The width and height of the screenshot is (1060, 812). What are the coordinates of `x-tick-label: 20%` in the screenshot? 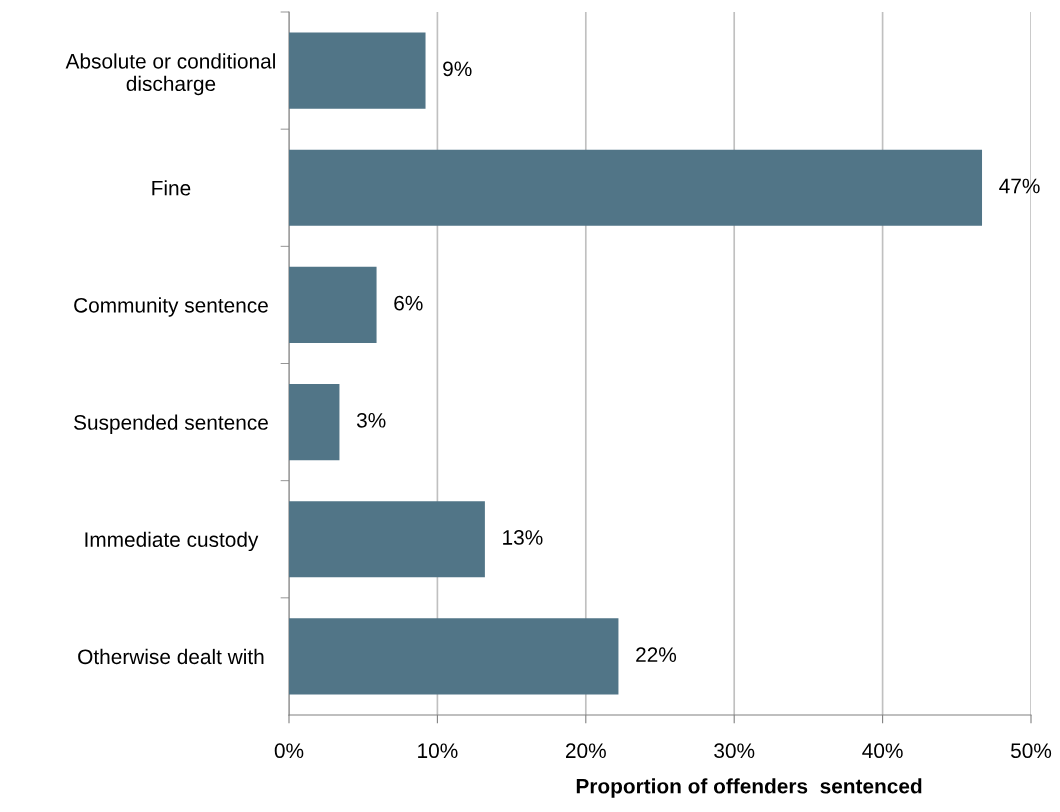 It's located at (586, 751).